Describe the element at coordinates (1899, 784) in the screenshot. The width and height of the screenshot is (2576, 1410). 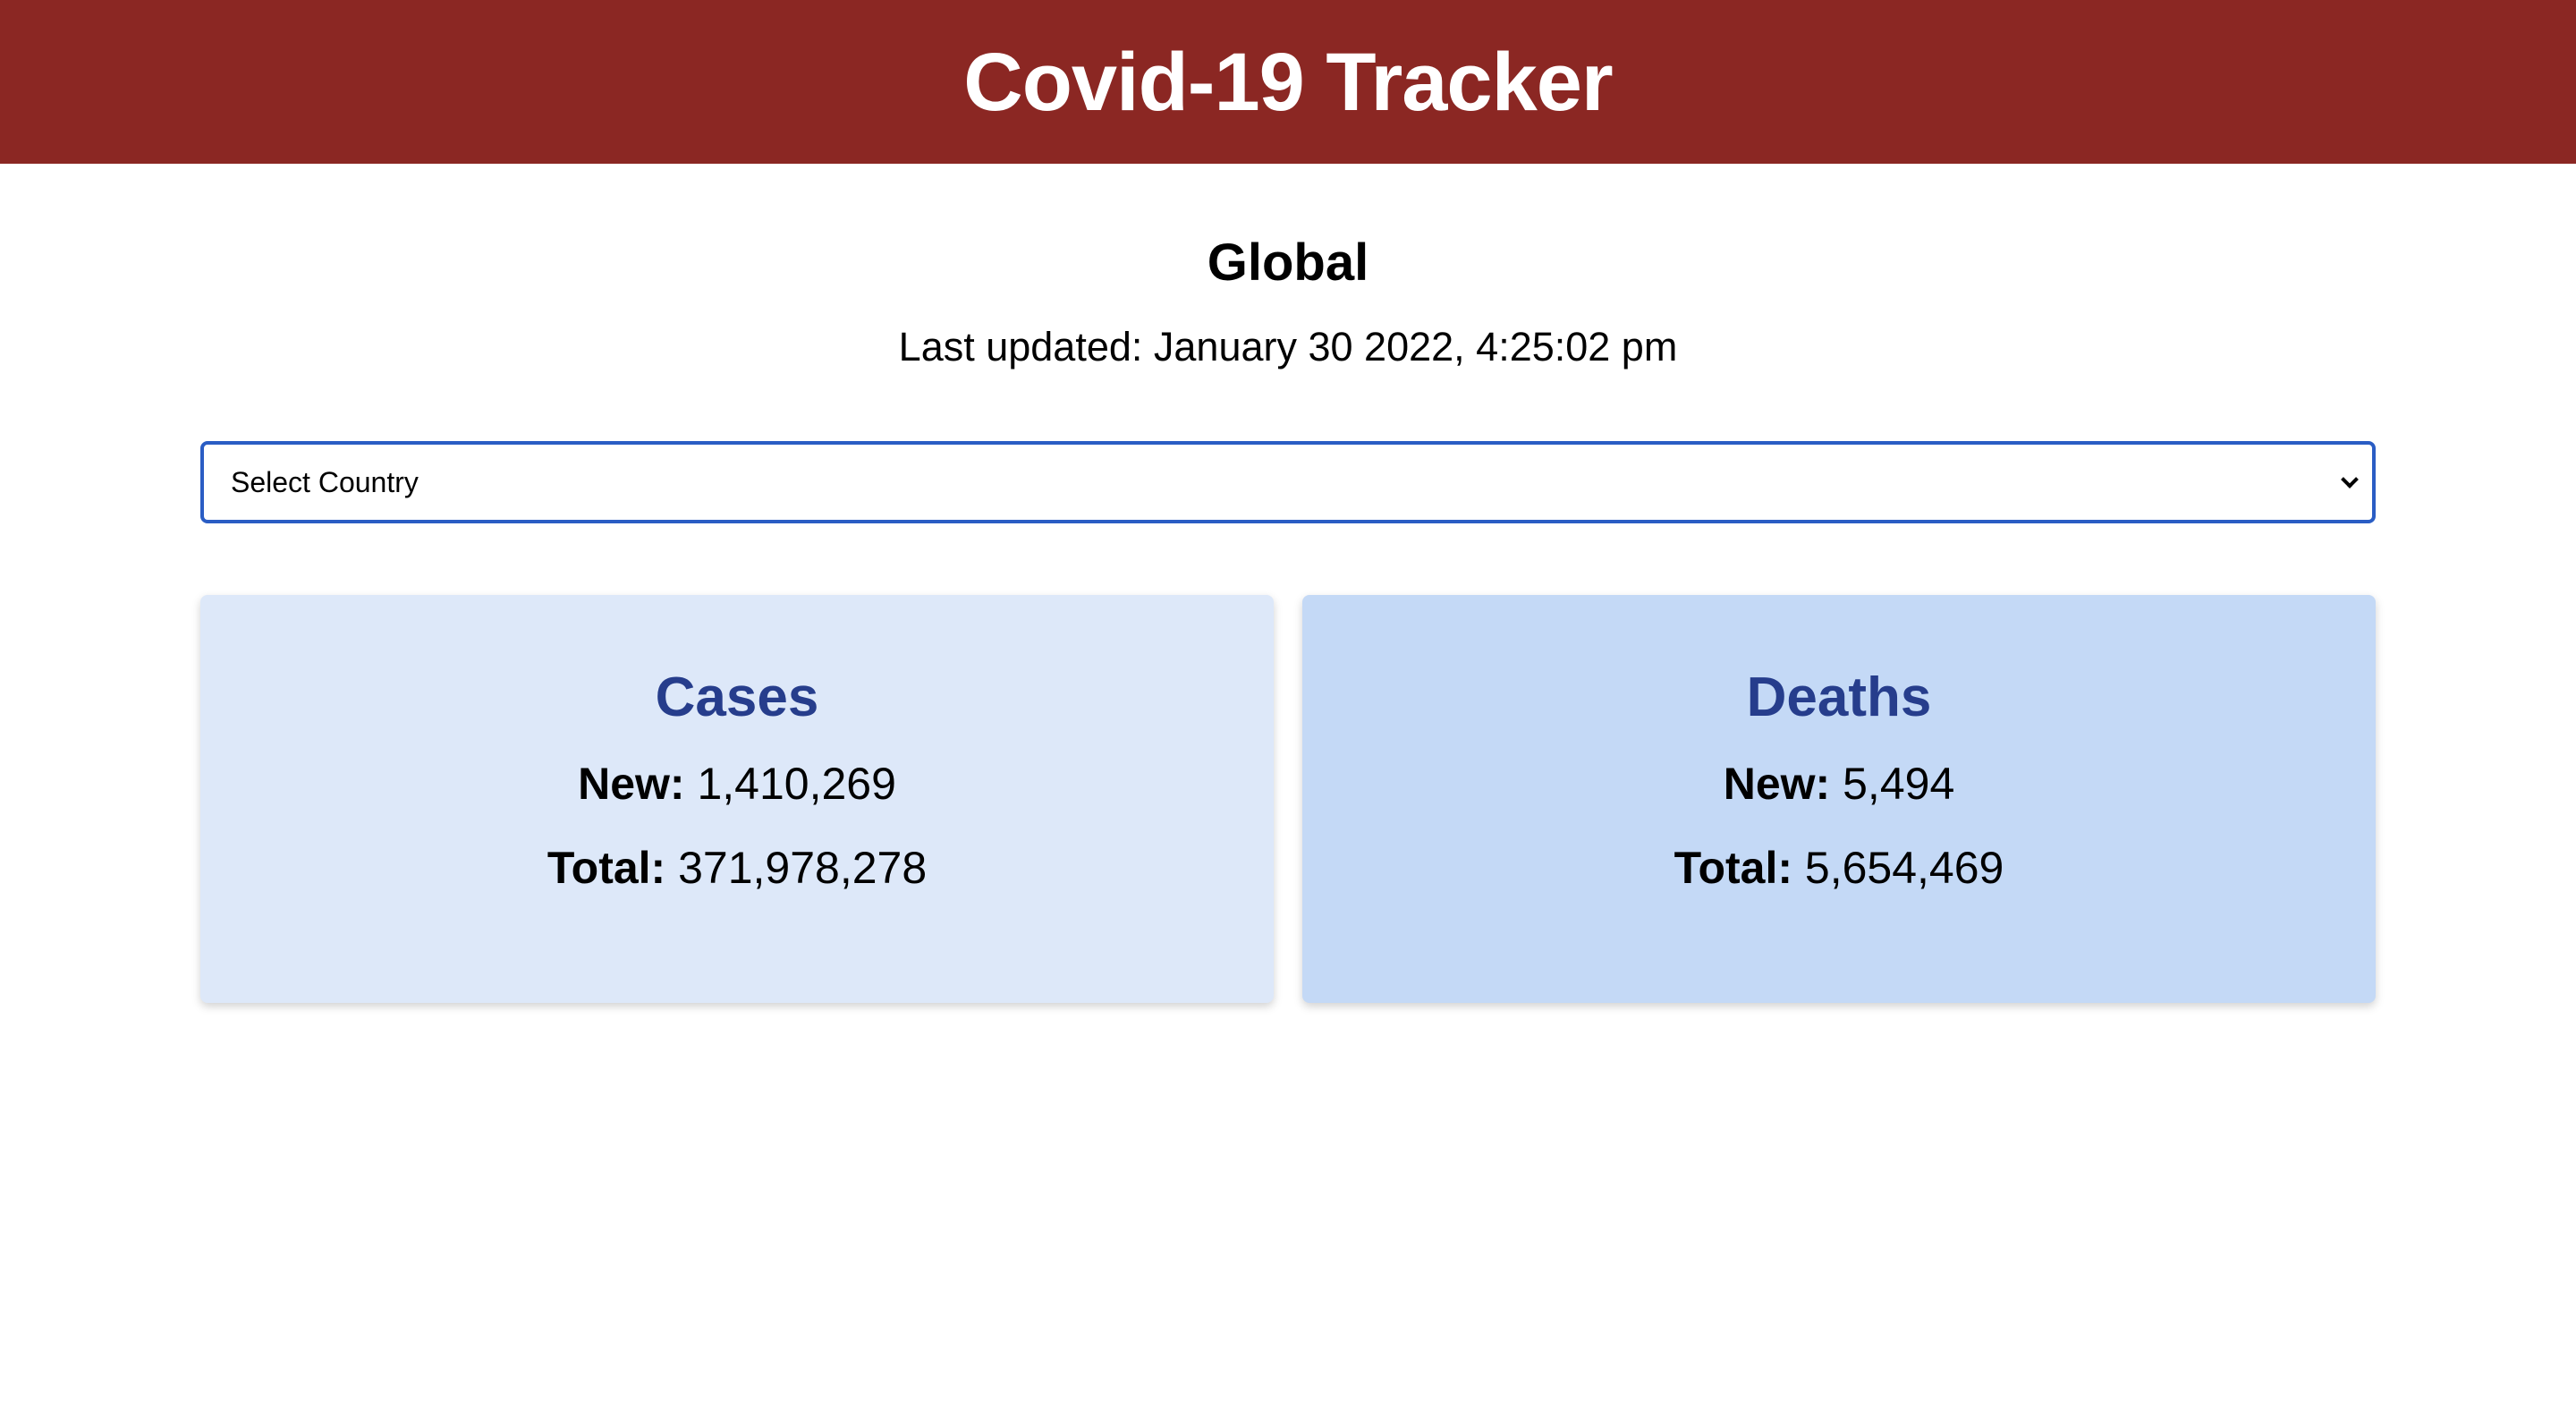
I see `deaths-new-value: 5,494` at that location.